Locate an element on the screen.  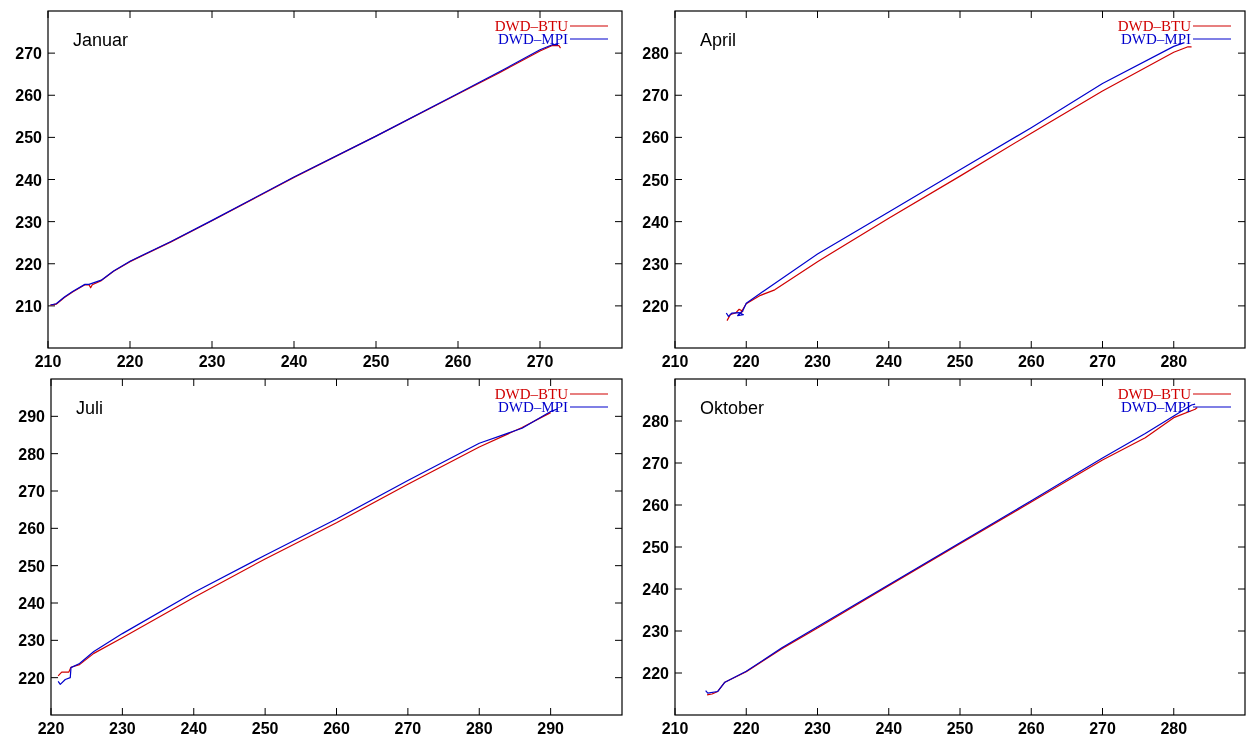
text: Oktober is located at coordinates (732, 408).